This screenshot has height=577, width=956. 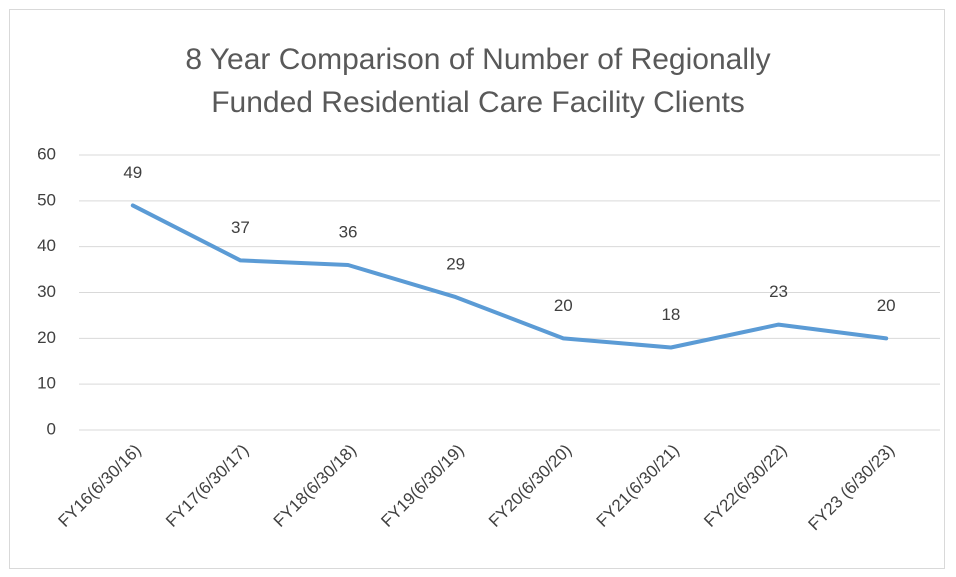 I want to click on y-tick-label: 30, so click(x=46, y=291).